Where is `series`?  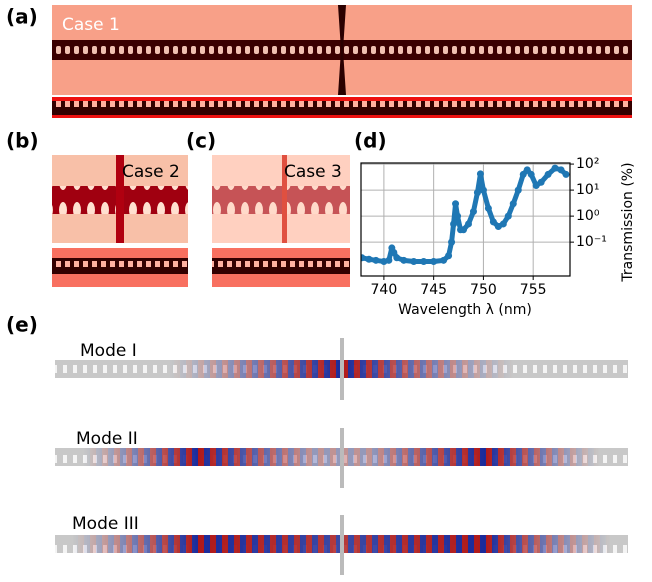
series is located at coordinates (465, 215).